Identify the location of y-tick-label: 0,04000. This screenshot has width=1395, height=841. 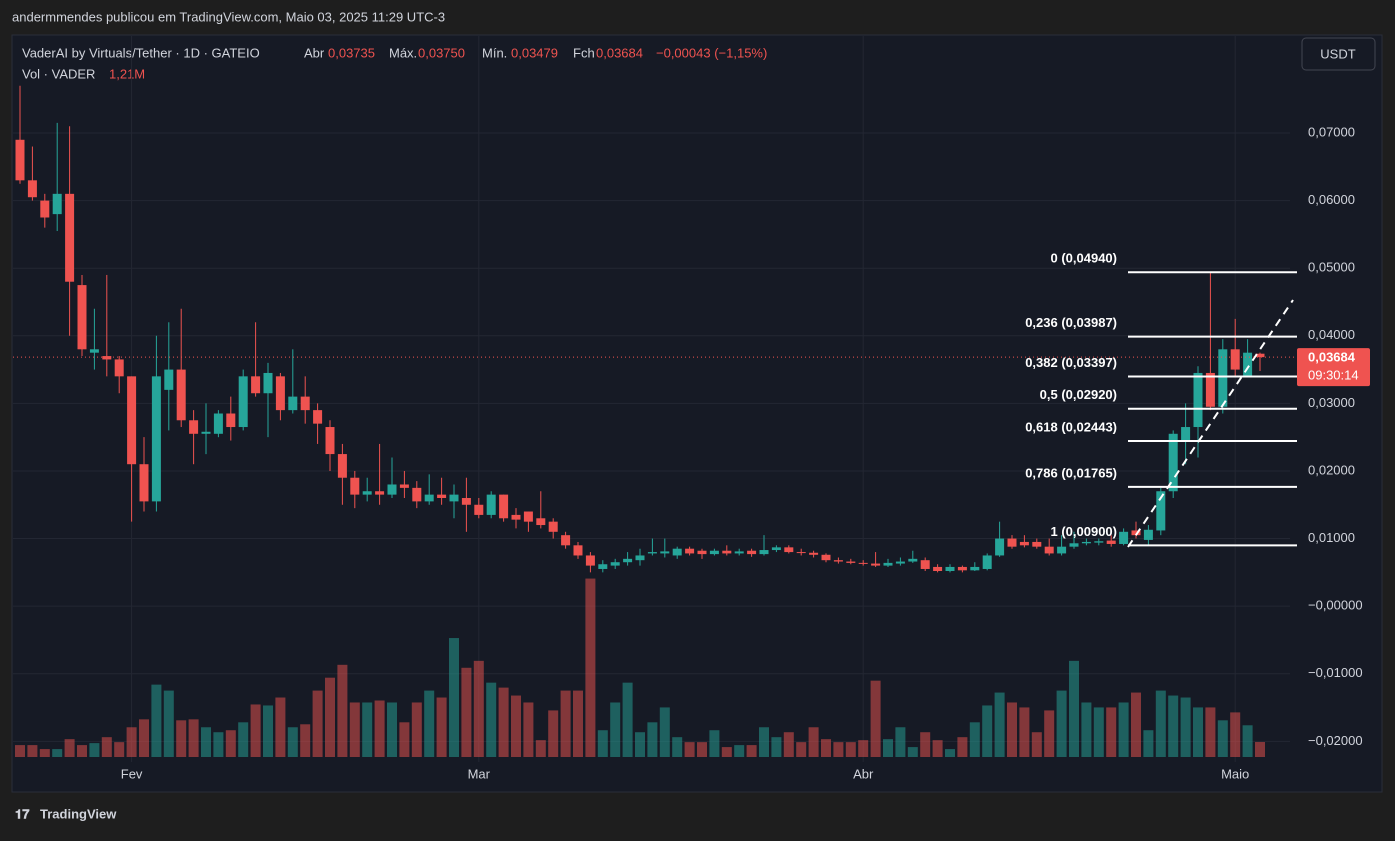
(1331, 334).